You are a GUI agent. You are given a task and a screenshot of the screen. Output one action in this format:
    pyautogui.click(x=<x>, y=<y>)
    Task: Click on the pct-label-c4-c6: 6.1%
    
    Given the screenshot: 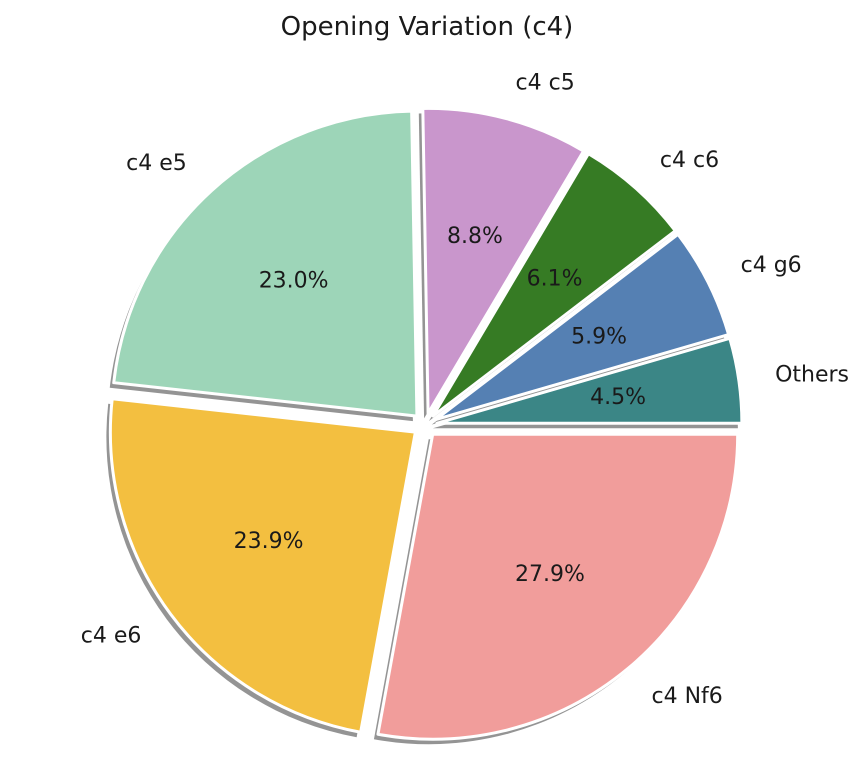 What is the action you would take?
    pyautogui.click(x=555, y=279)
    